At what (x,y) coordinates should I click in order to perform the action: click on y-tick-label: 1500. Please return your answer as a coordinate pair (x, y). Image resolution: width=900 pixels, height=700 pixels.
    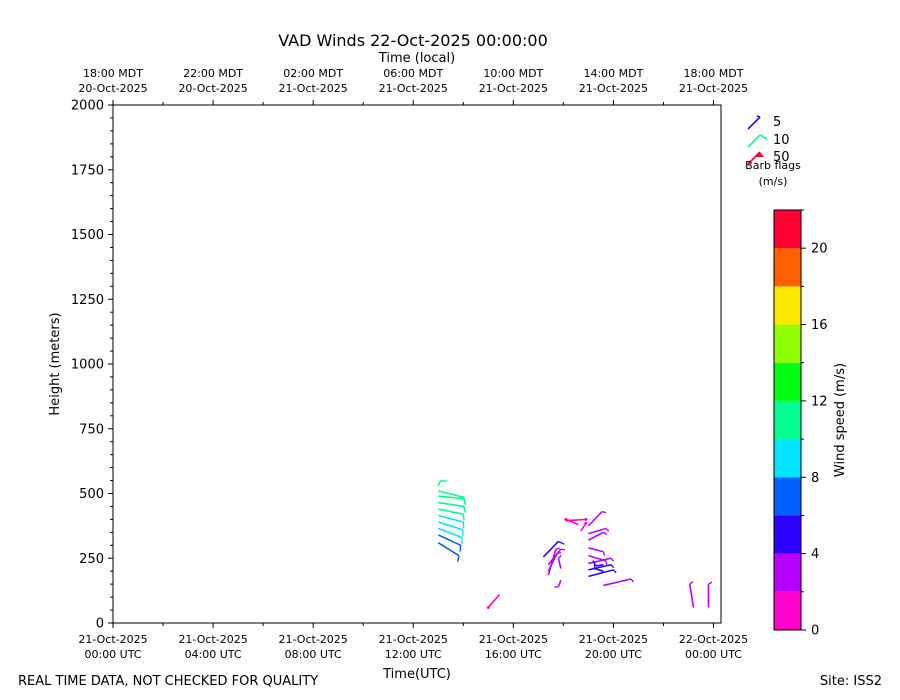
    Looking at the image, I should click on (87, 235).